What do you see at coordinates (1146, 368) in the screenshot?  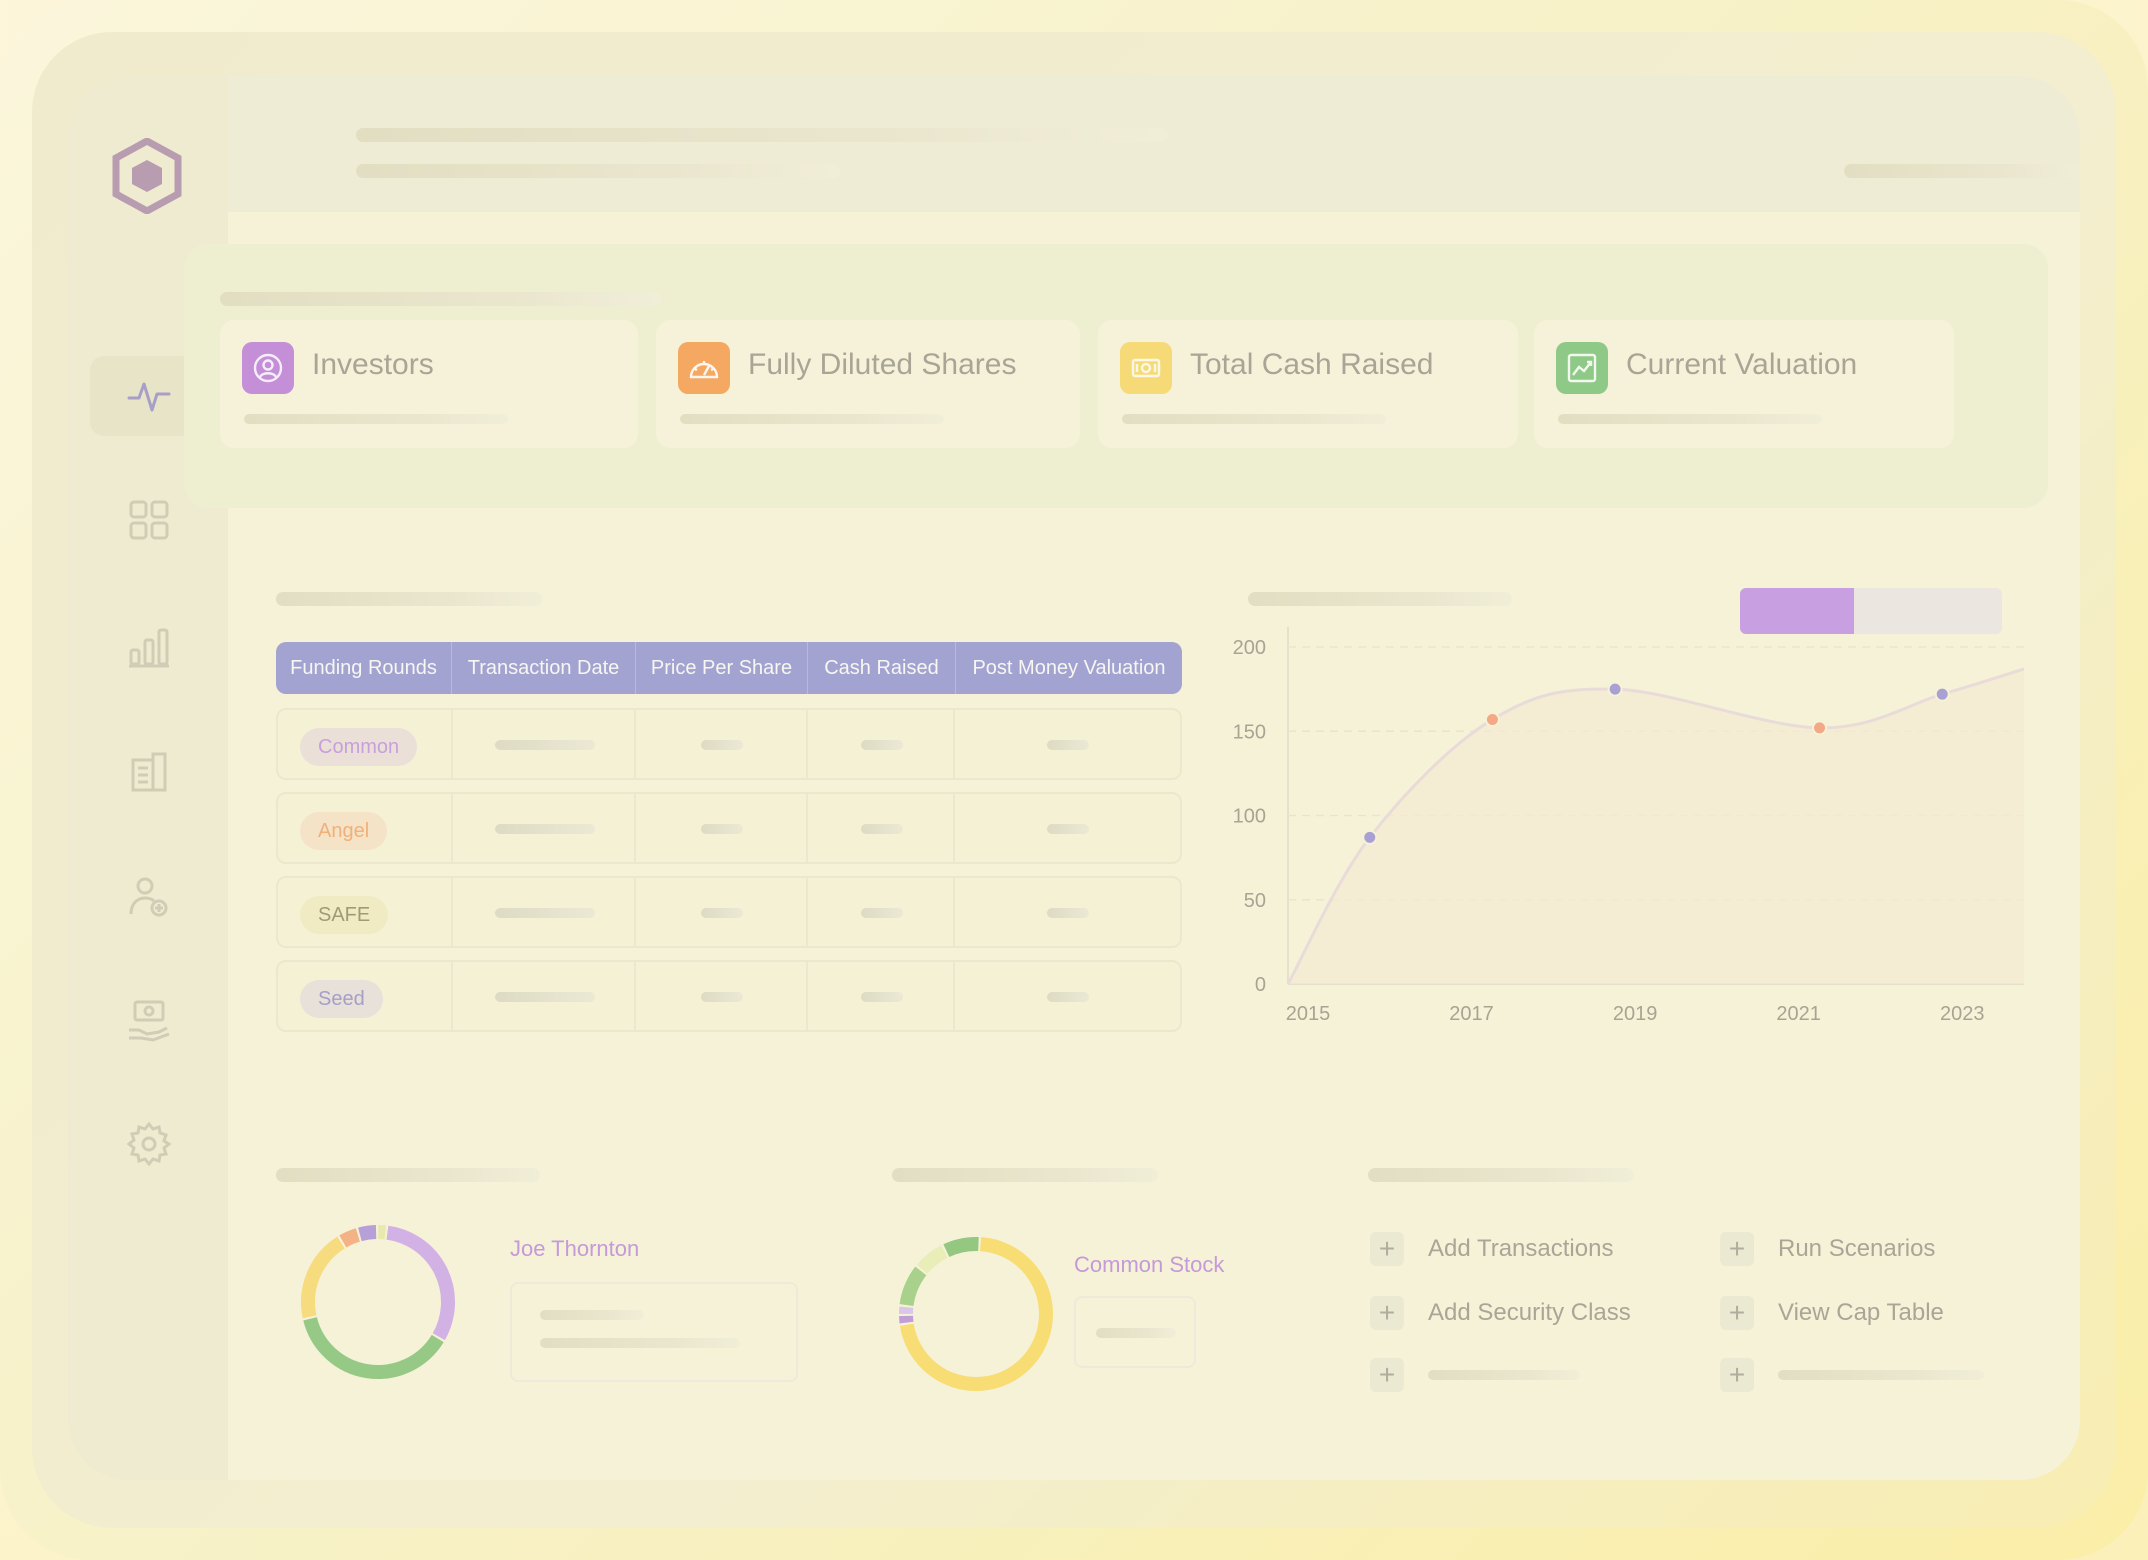 I see `cash-icon` at bounding box center [1146, 368].